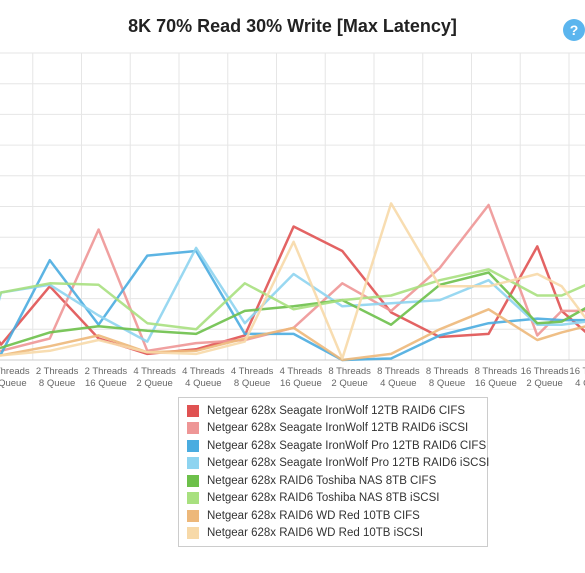 The height and width of the screenshot is (573, 585). I want to click on x-tick-label: 4 Threads 8 Queue, so click(252, 377).